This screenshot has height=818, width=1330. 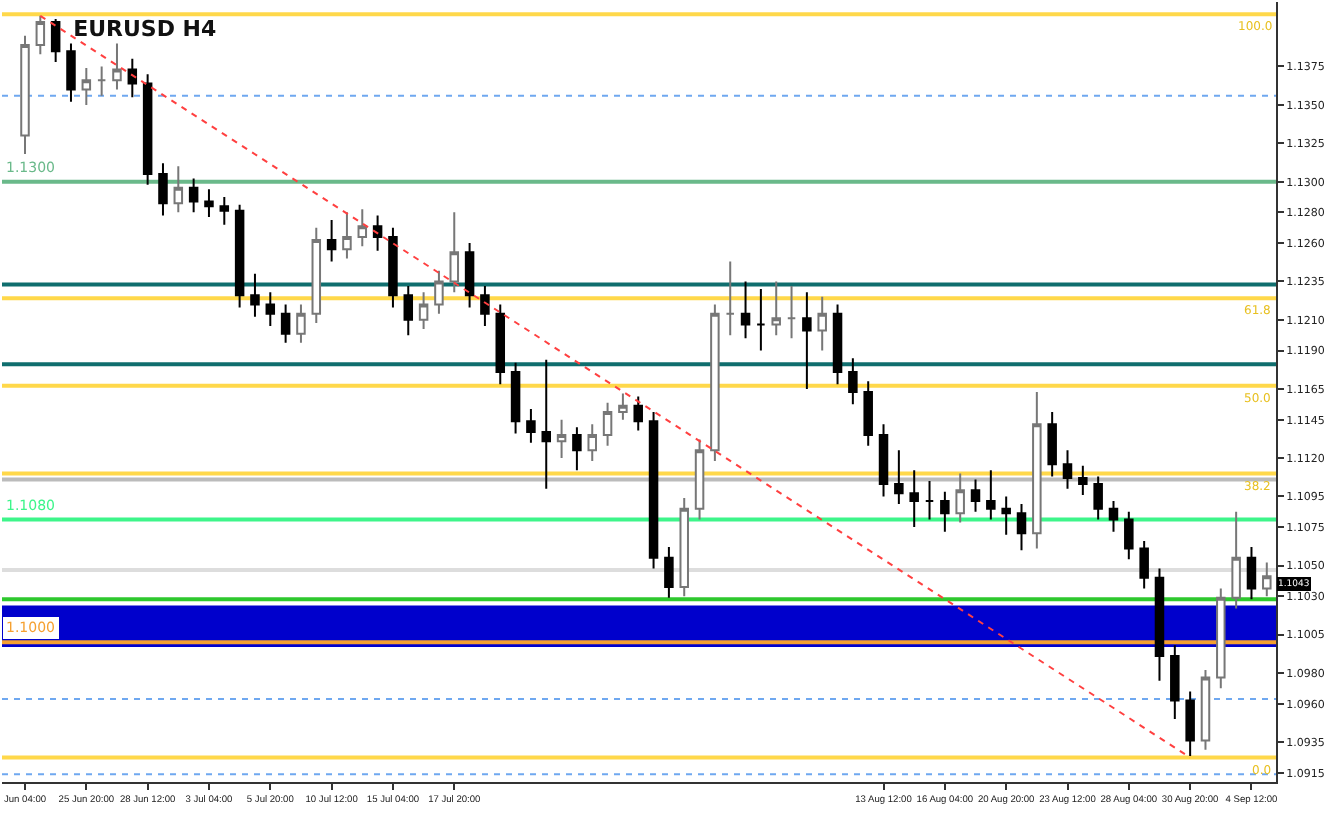 I want to click on text: EURUSD H4, so click(x=145, y=28).